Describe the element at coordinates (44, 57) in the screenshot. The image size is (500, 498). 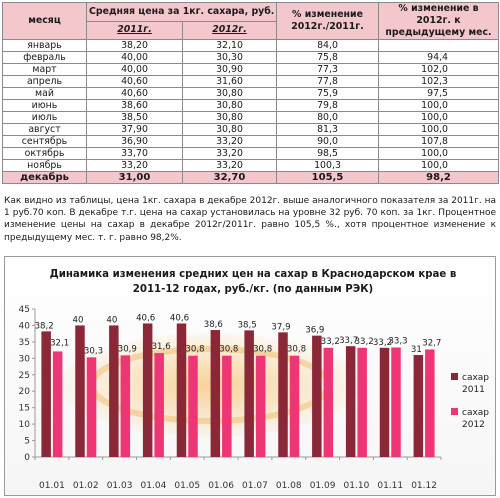
I see `cell-month: февраль` at that location.